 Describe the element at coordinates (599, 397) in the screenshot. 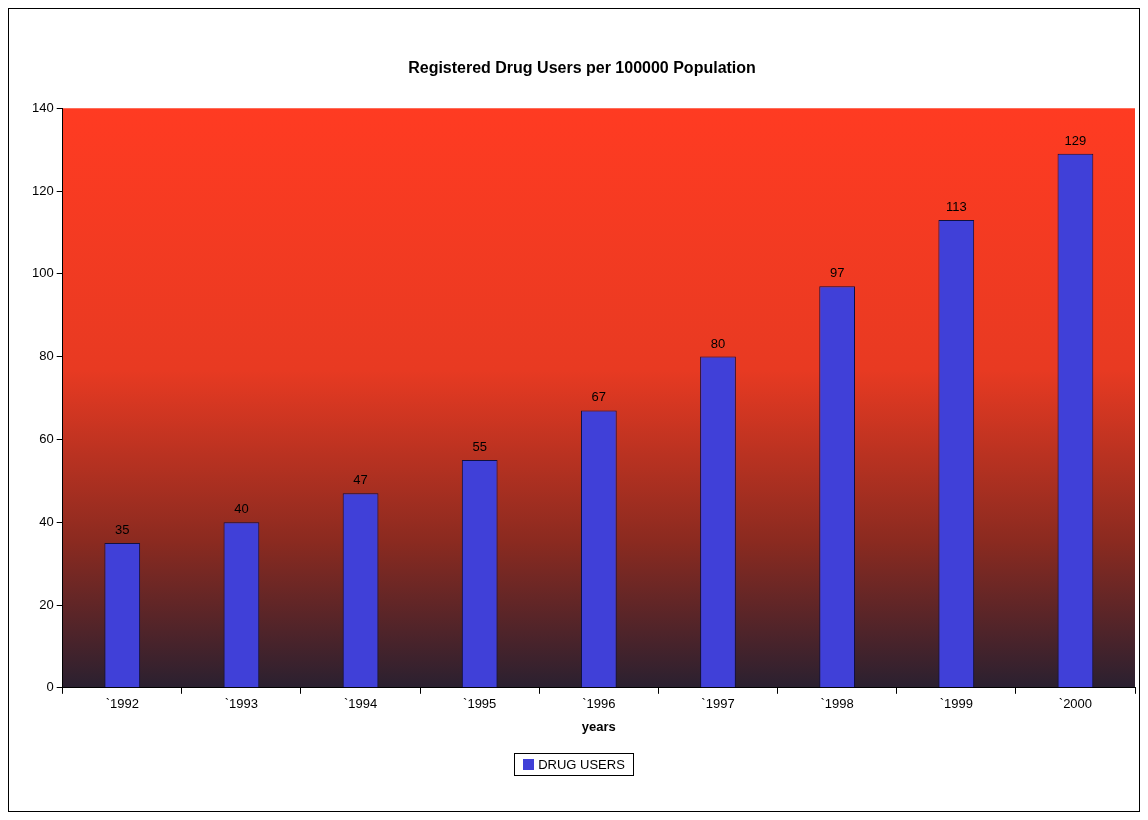

I see `data-label: 67` at that location.